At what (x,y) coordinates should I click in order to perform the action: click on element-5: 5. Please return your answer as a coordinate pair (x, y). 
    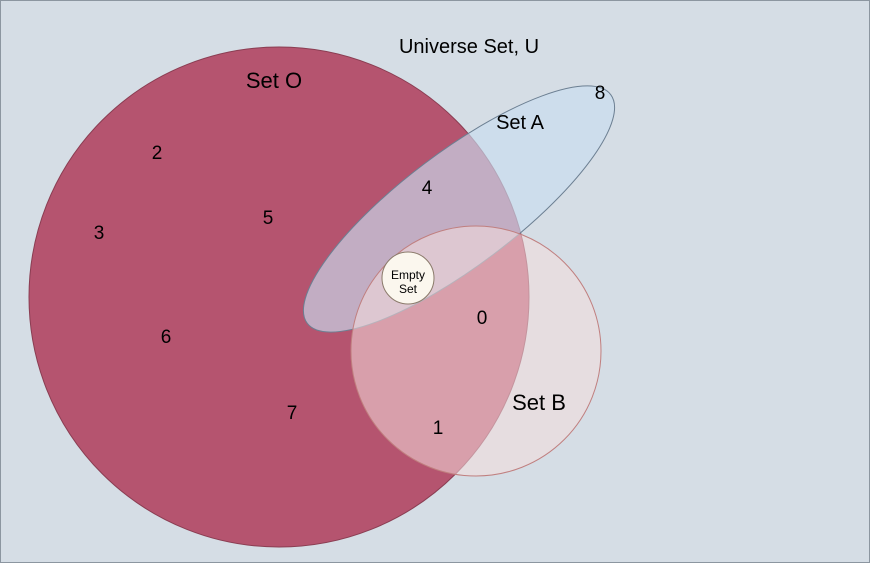
    Looking at the image, I should click on (268, 218).